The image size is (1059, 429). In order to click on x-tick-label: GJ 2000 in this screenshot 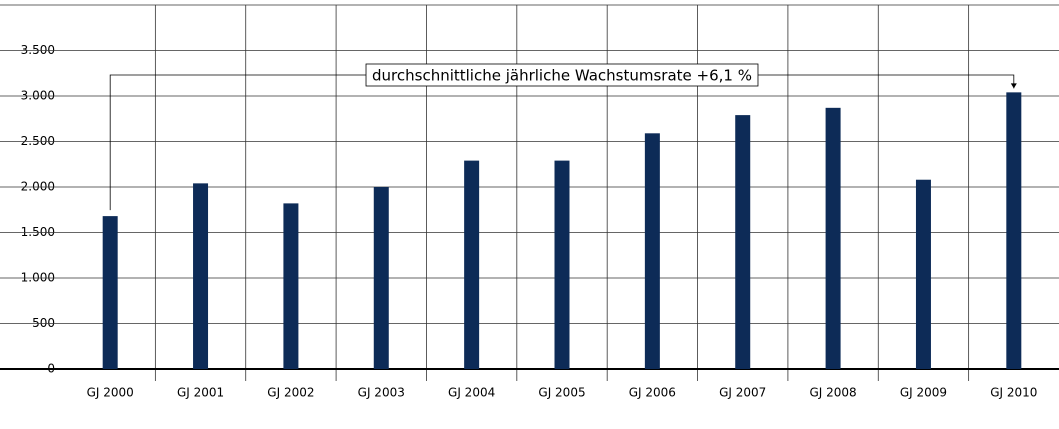, I will do `click(110, 393)`.